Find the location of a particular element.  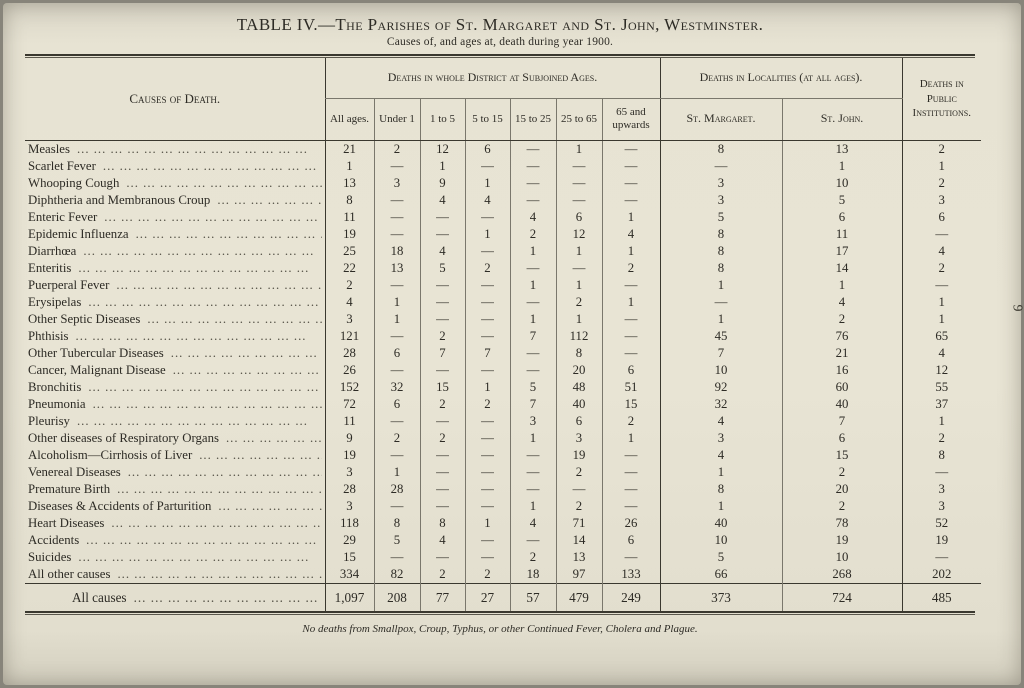

value-cell: 249 is located at coordinates (630, 596).